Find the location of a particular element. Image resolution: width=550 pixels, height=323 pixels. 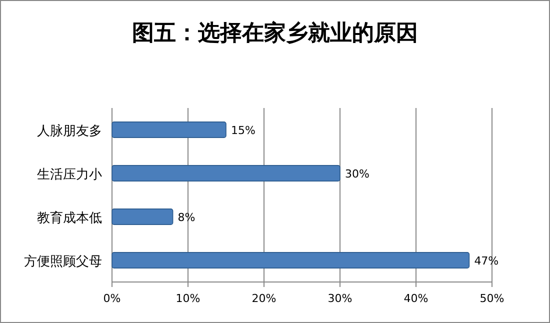

x-tick-label: 30% is located at coordinates (340, 298).